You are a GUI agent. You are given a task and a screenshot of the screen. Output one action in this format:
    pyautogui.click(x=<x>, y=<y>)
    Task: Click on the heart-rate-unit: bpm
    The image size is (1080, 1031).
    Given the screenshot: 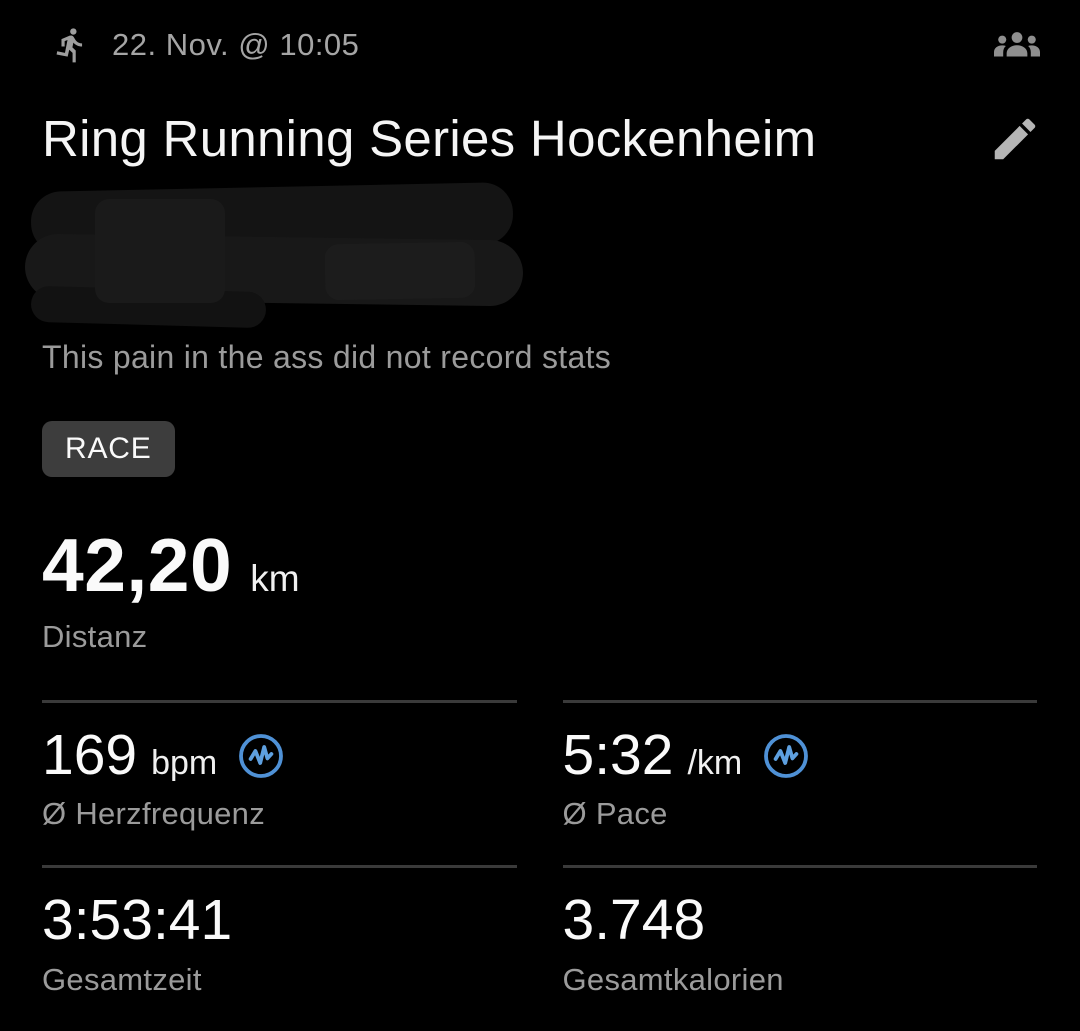 What is the action you would take?
    pyautogui.click(x=184, y=762)
    